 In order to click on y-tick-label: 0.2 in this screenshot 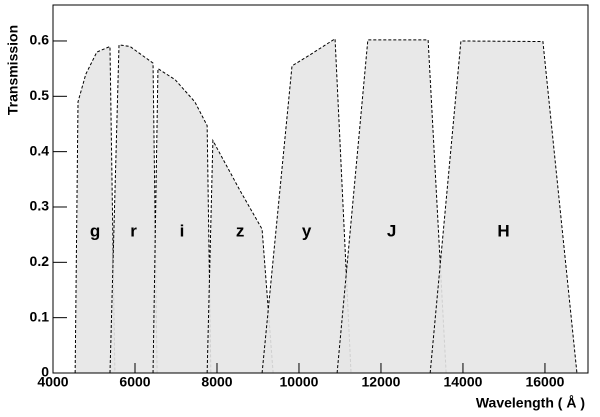, I will do `click(40, 261)`.